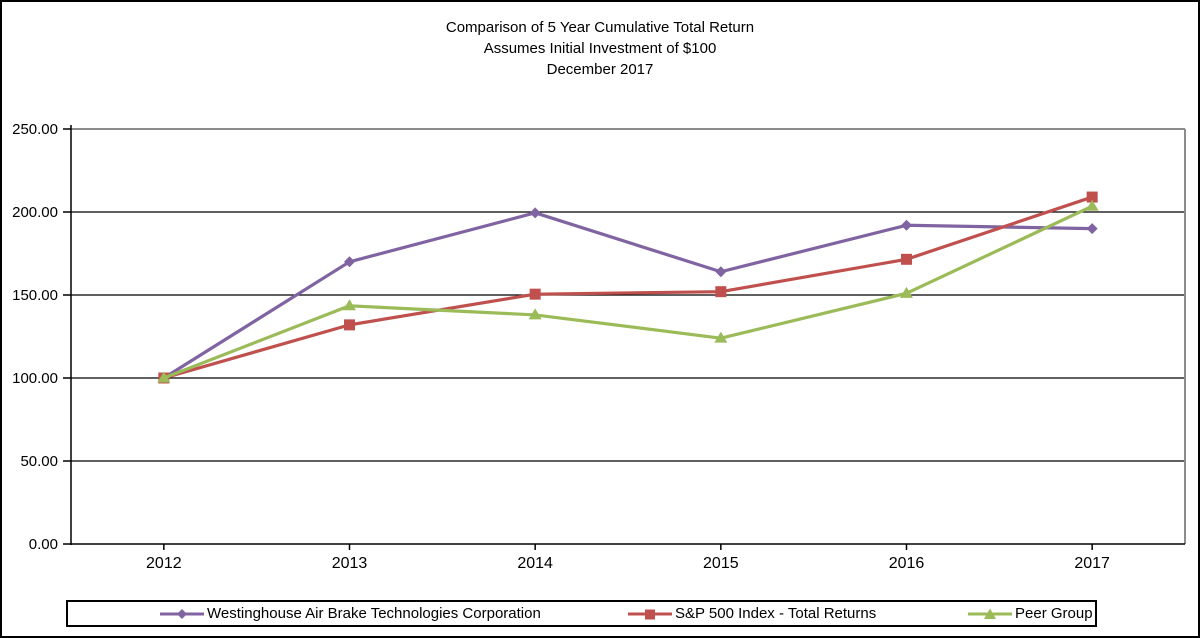 The width and height of the screenshot is (1200, 638). Describe the element at coordinates (776, 613) in the screenshot. I see `legend-label-sp500: S&P 500 Index - Total Returns` at that location.